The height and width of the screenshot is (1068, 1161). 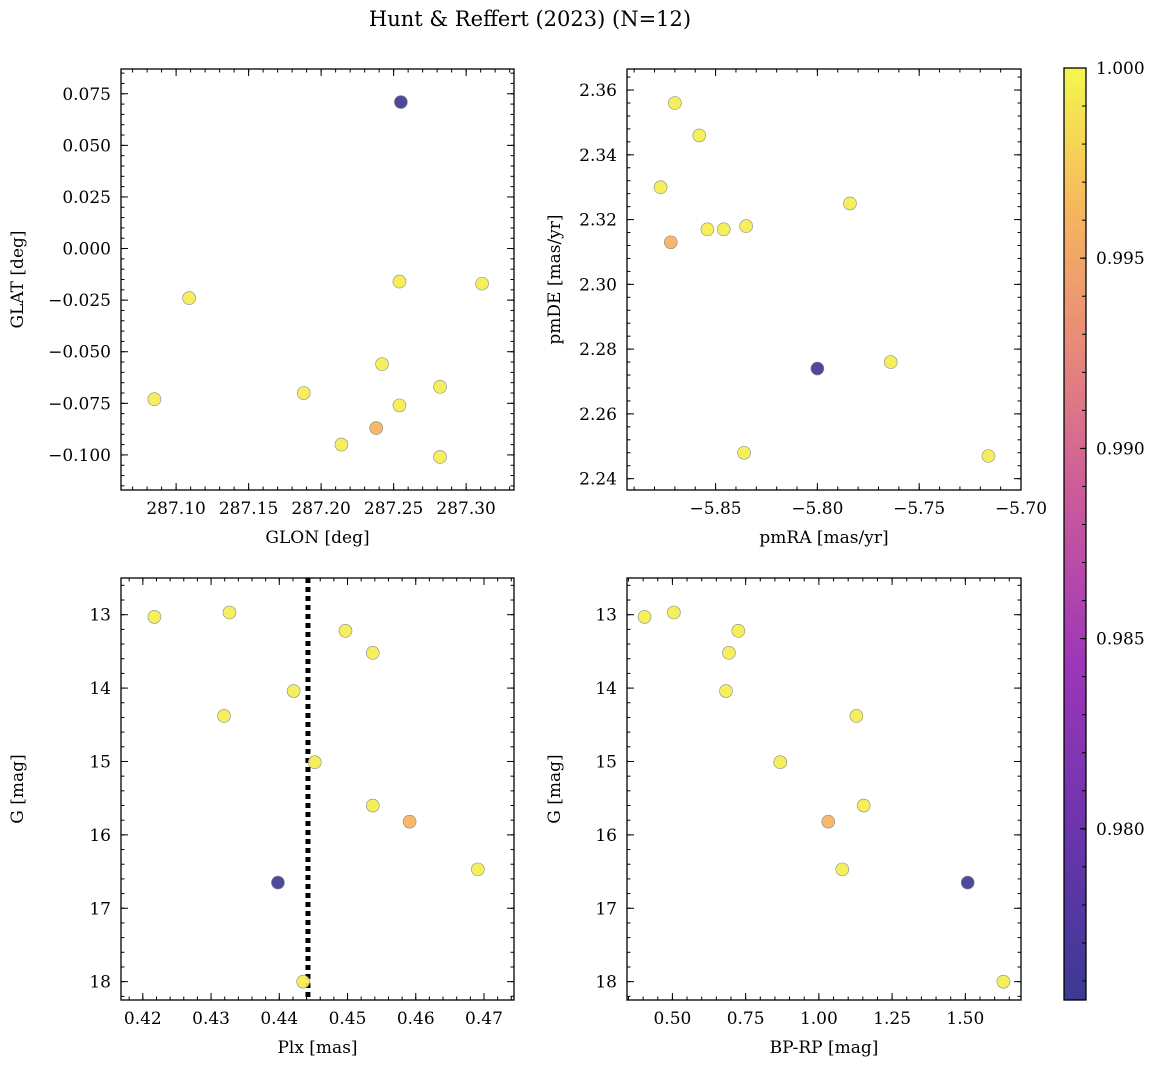 What do you see at coordinates (86, 95) in the screenshot?
I see `y-tick-label: 0.075` at bounding box center [86, 95].